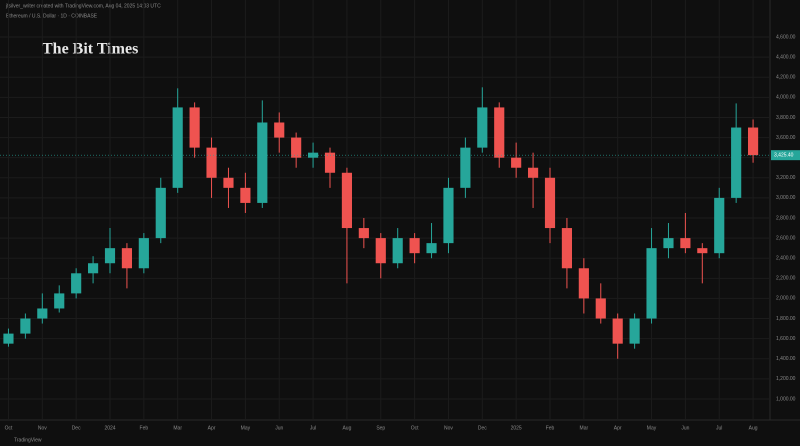 Image resolution: width=800 pixels, height=446 pixels. What do you see at coordinates (786, 78) in the screenshot?
I see `y-tick-label: 4,200.00` at bounding box center [786, 78].